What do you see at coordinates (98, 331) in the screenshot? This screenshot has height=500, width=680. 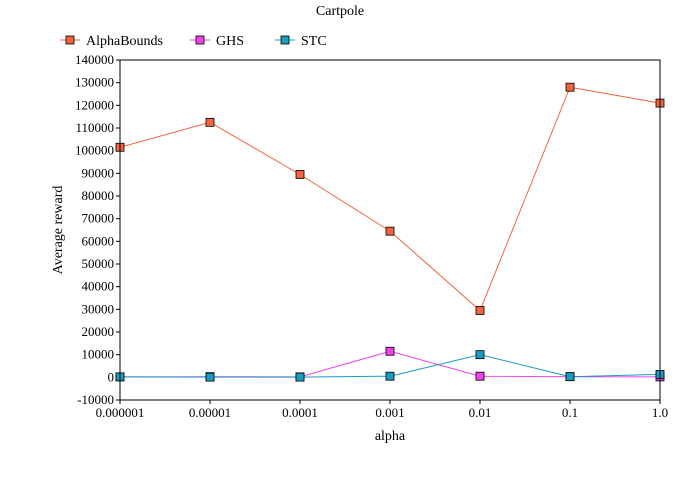 I see `y-tick-label: 20000` at bounding box center [98, 331].